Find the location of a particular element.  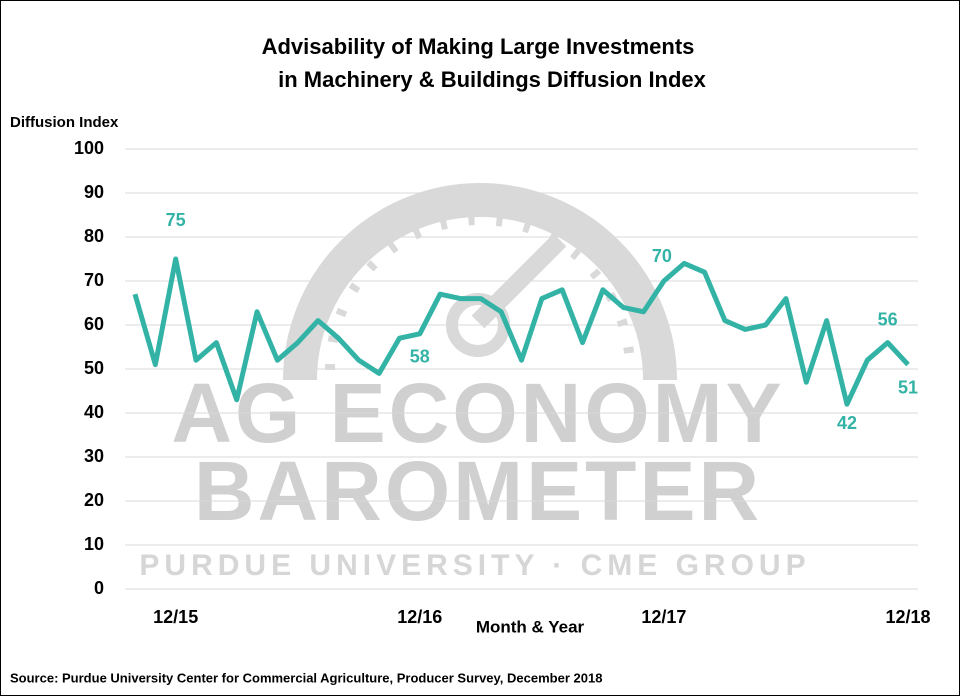

x-axis-label: Month & Year is located at coordinates (530, 626).